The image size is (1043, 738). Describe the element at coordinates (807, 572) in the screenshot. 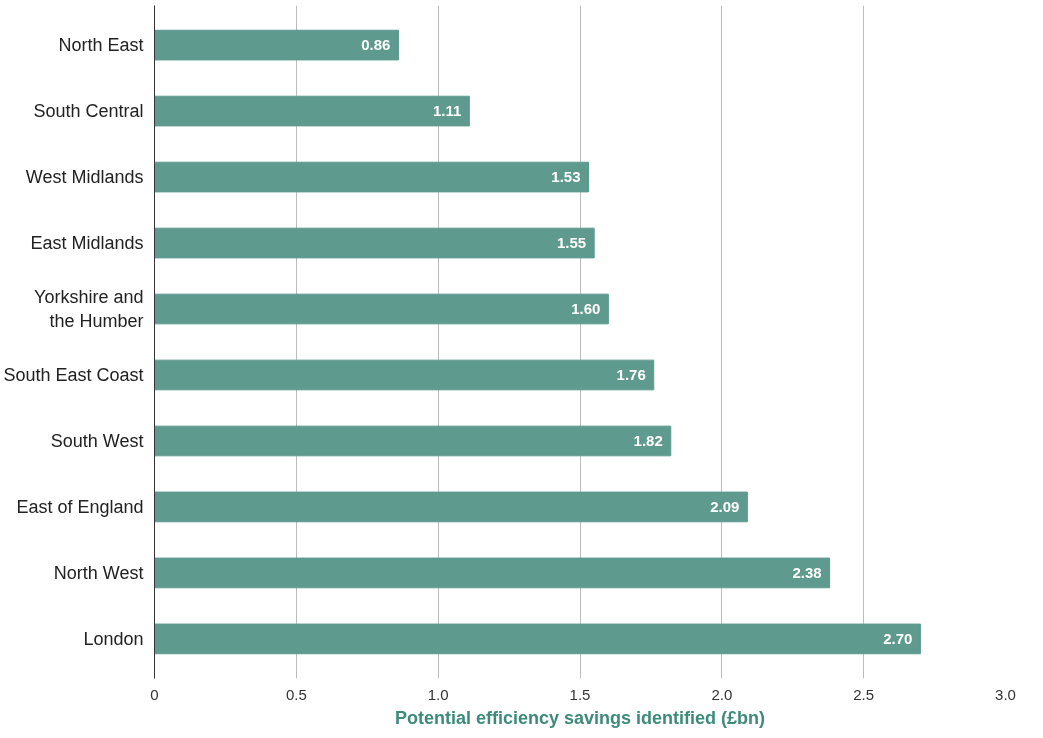

I see `data-label: 2.38` at that location.